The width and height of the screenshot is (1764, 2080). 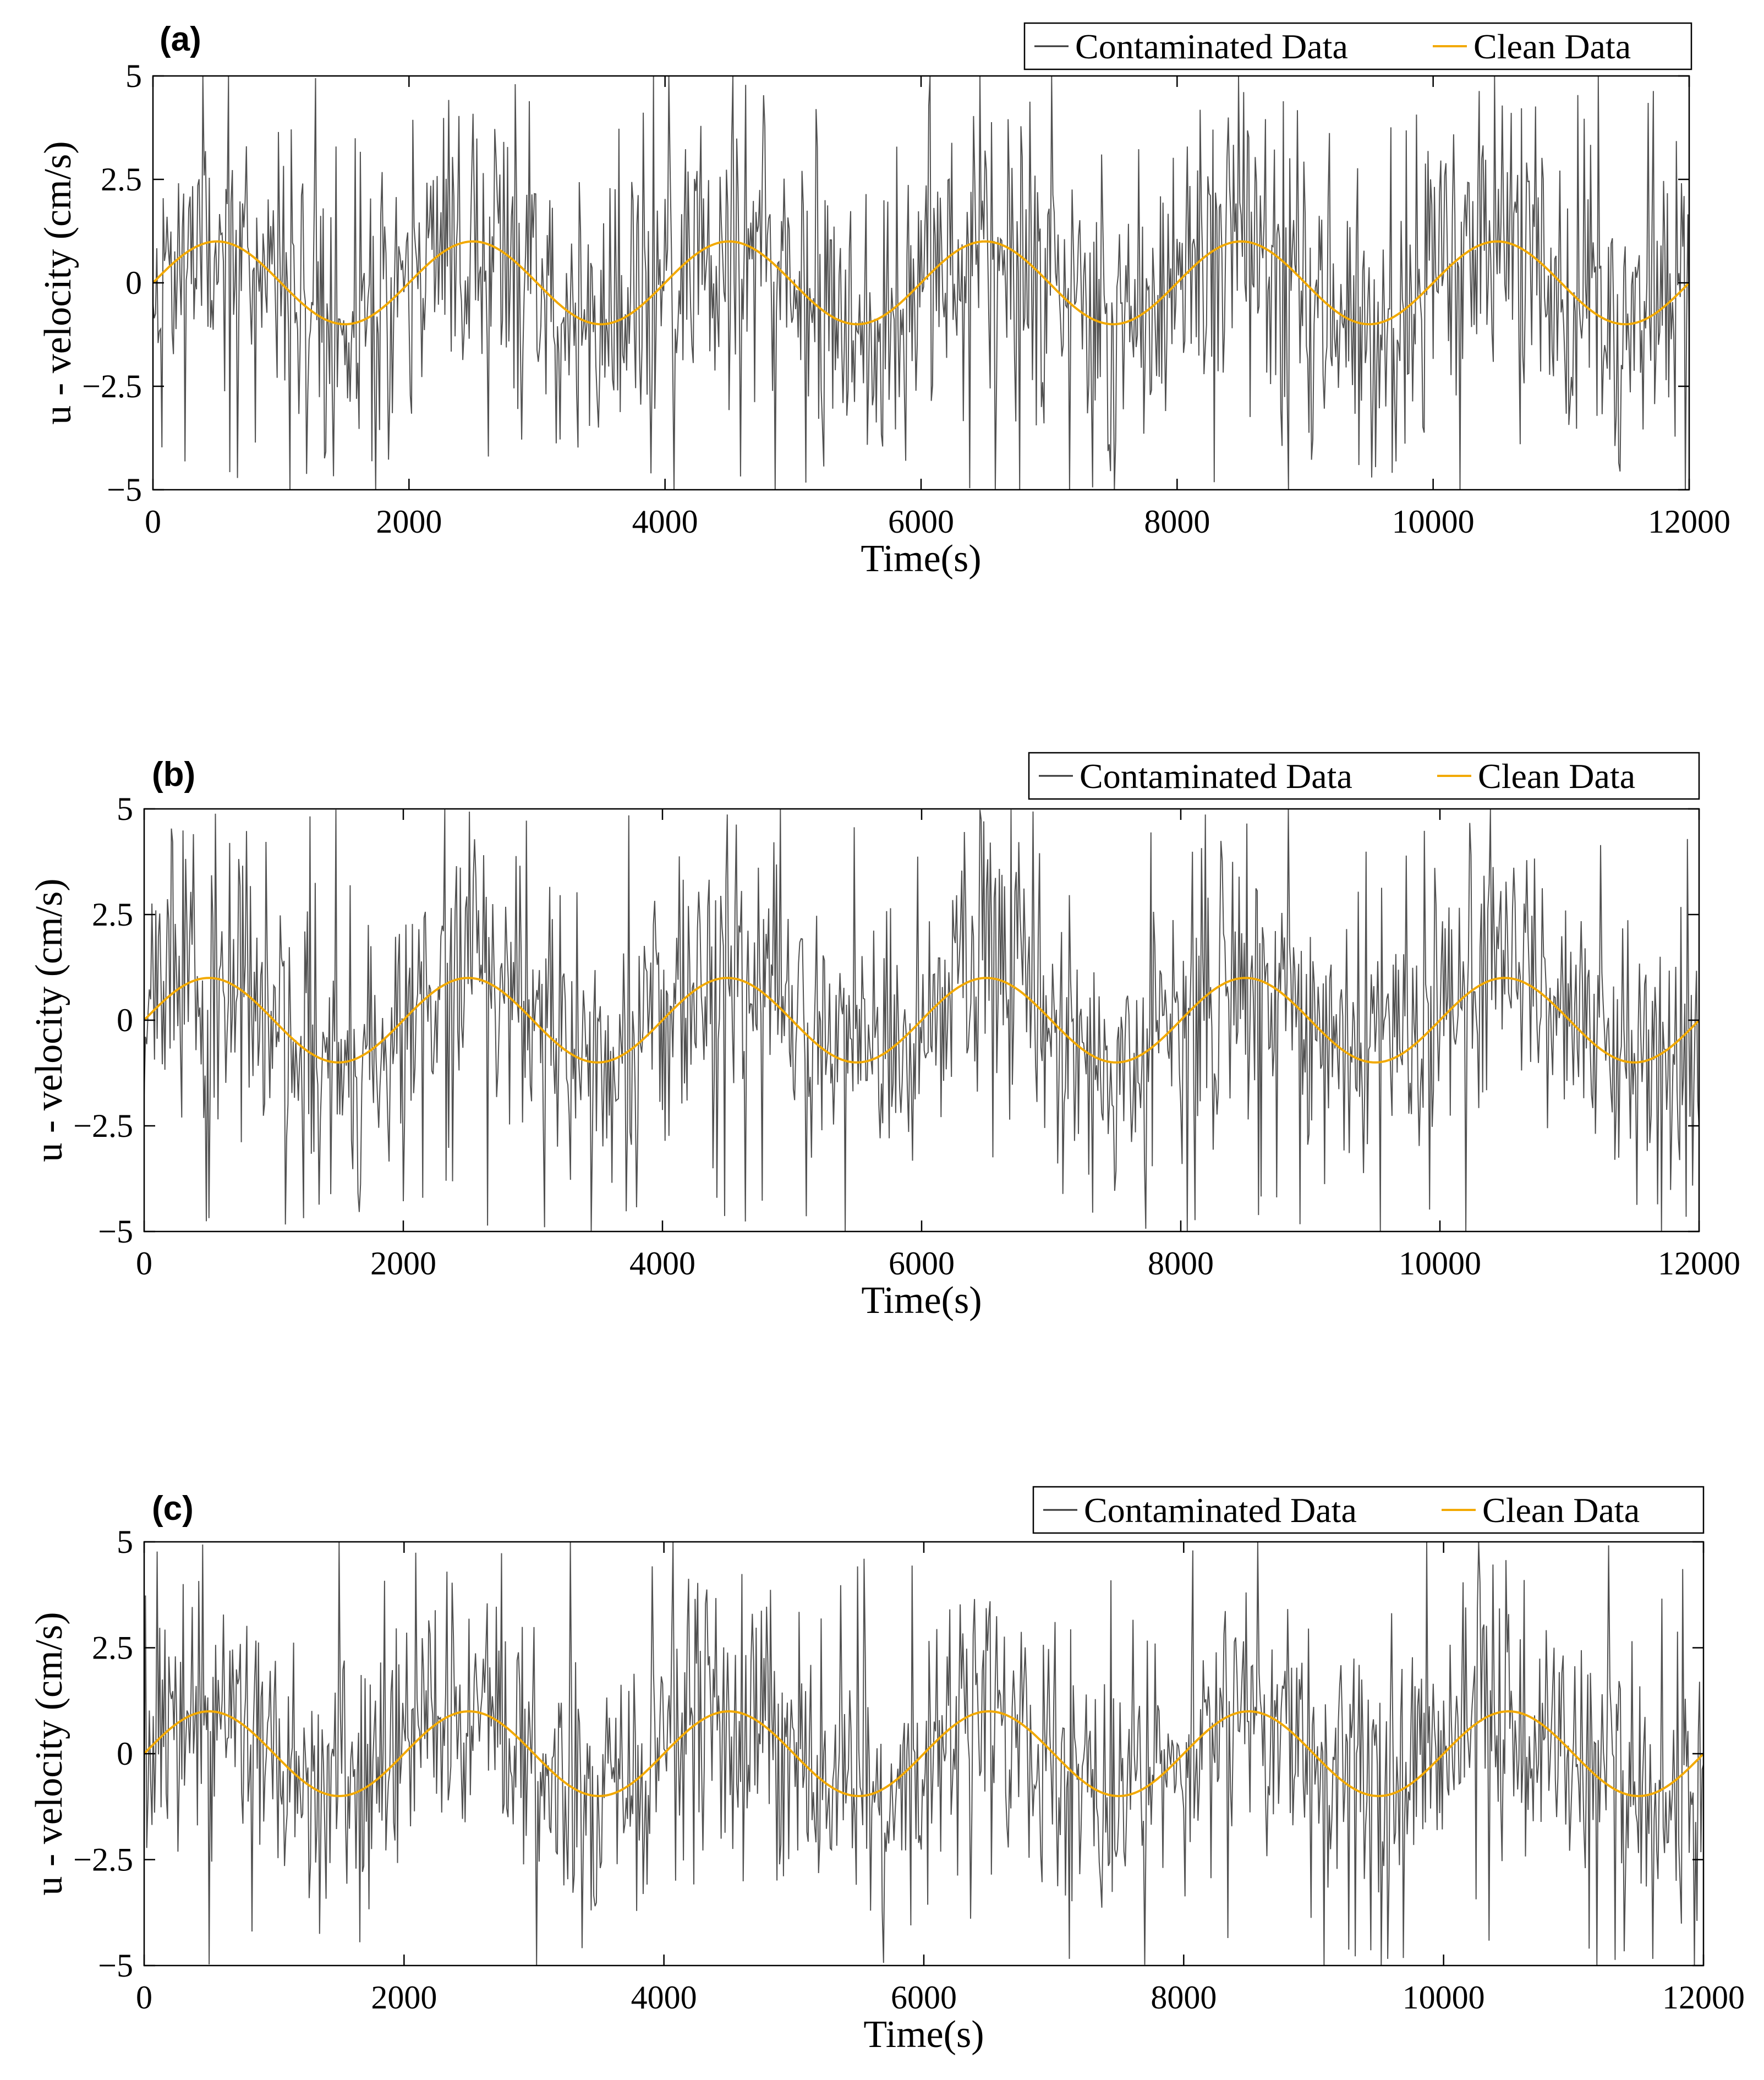 I want to click on panel-label: (a), so click(x=180, y=39).